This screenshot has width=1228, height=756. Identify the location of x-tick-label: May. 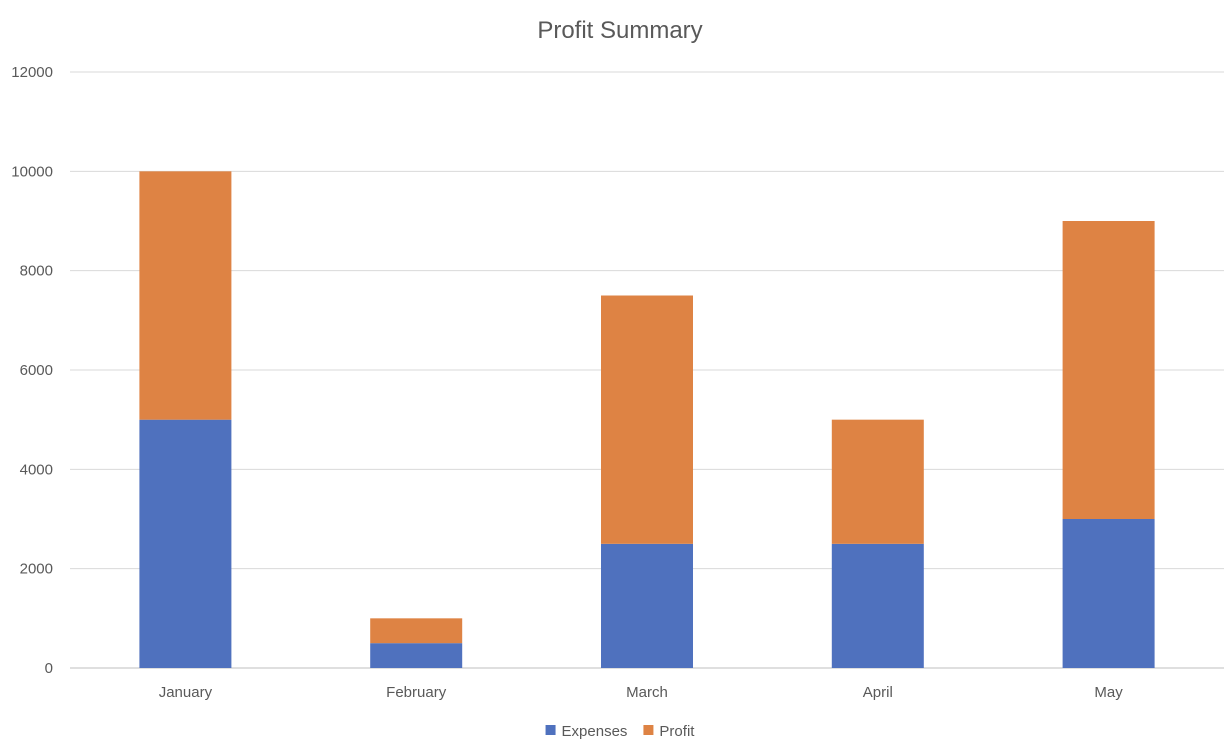
(1108, 692).